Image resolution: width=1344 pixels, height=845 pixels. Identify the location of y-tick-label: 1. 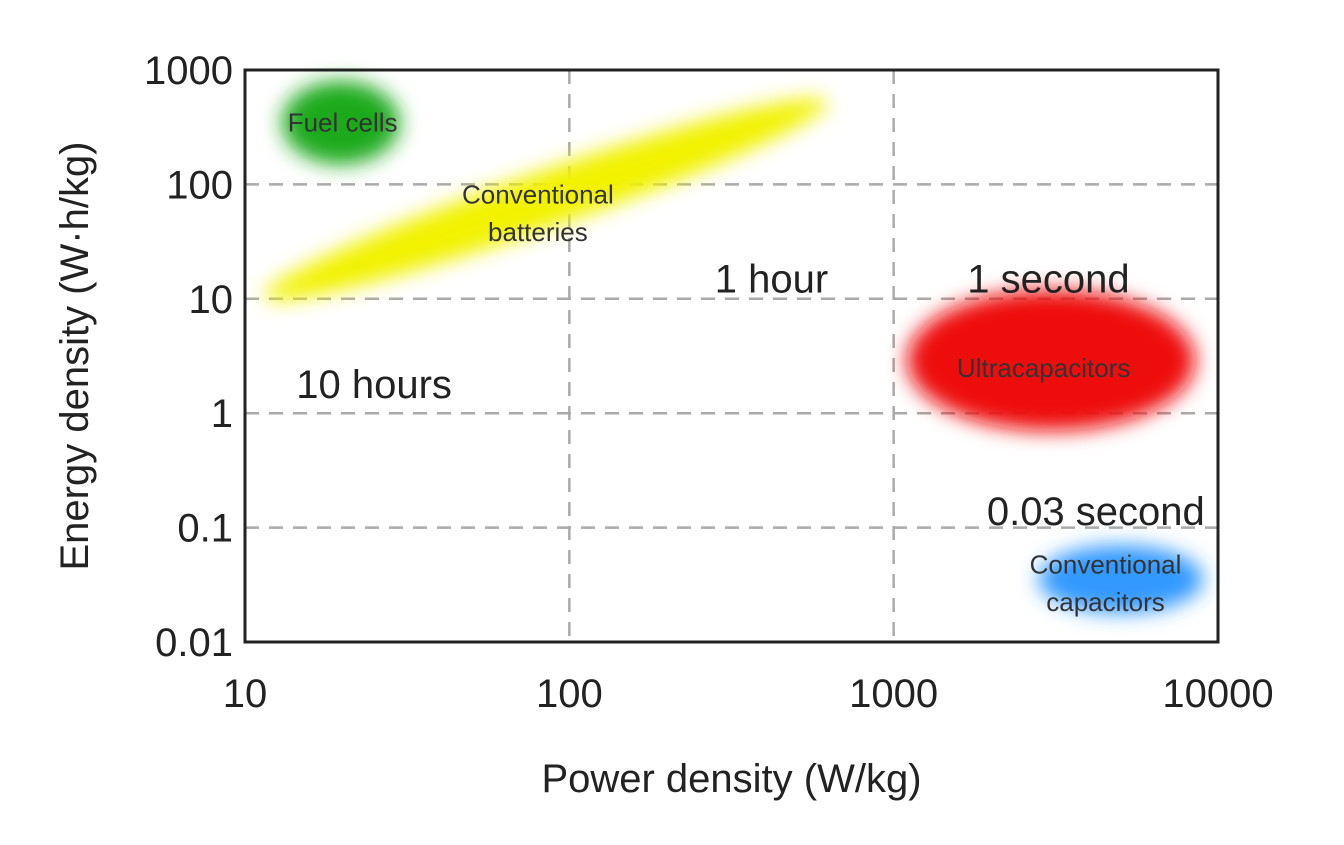
(222, 414).